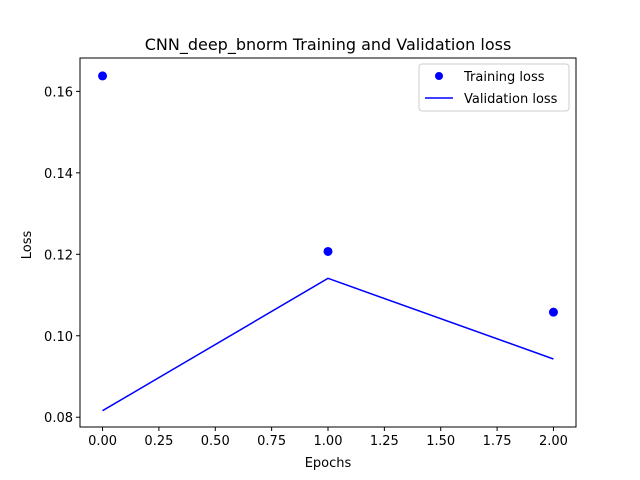  What do you see at coordinates (58, 337) in the screenshot?
I see `y-tick-label: 0.10` at bounding box center [58, 337].